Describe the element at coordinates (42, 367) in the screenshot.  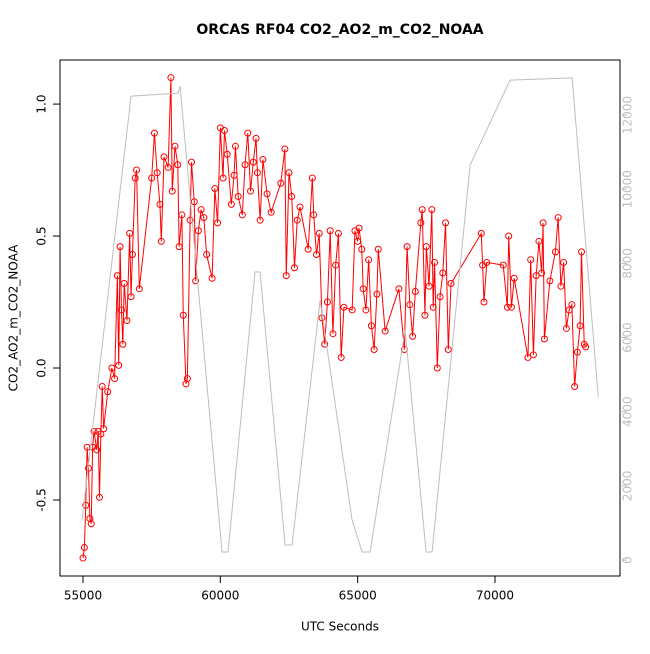
I see `y-tick-label: 0.0` at that location.